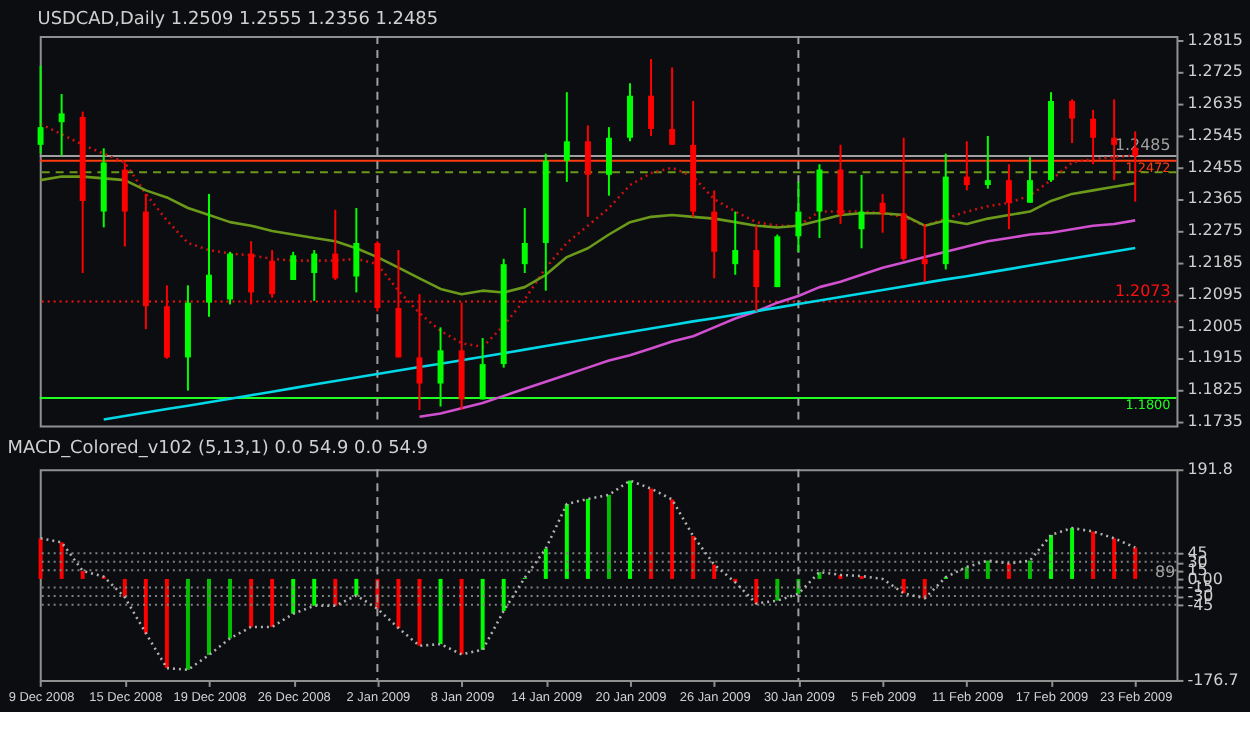 The height and width of the screenshot is (730, 1250). Describe the element at coordinates (1215, 262) in the screenshot. I see `y-tick-label: 1.2185` at that location.